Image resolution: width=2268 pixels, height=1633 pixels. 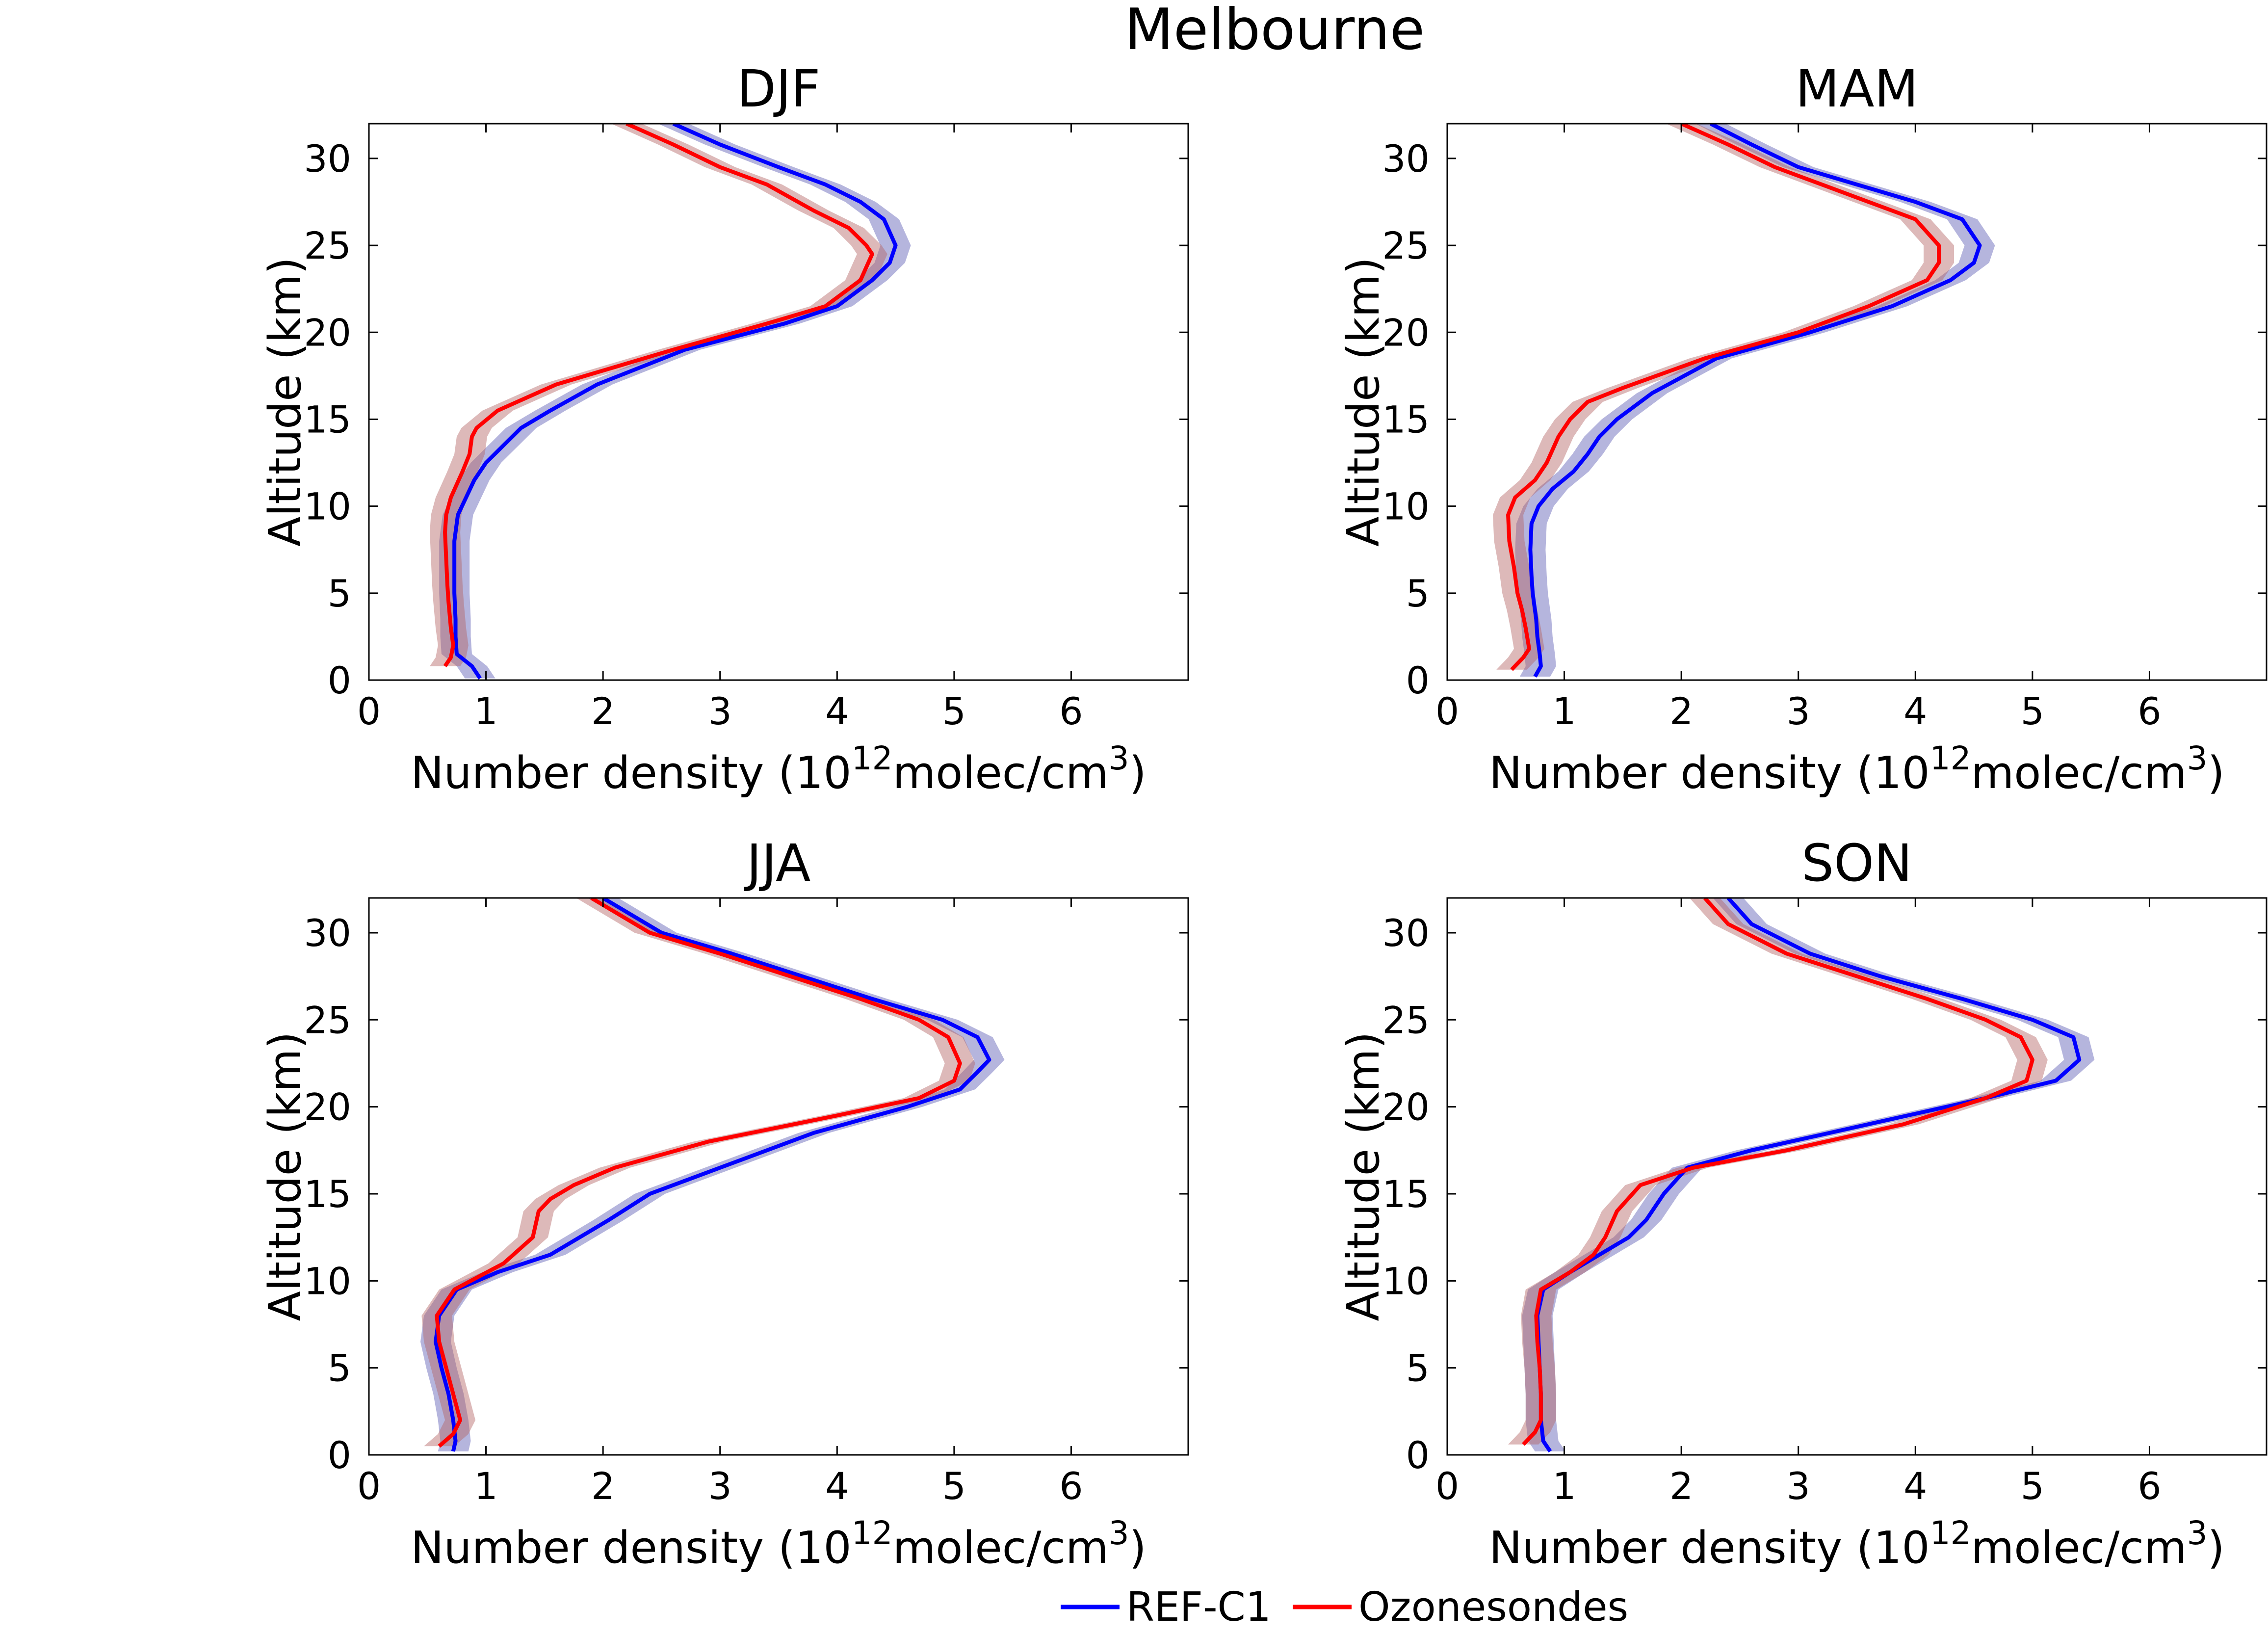 I want to click on legend-label-ref-c1: REF-C1, so click(x=1198, y=1608).